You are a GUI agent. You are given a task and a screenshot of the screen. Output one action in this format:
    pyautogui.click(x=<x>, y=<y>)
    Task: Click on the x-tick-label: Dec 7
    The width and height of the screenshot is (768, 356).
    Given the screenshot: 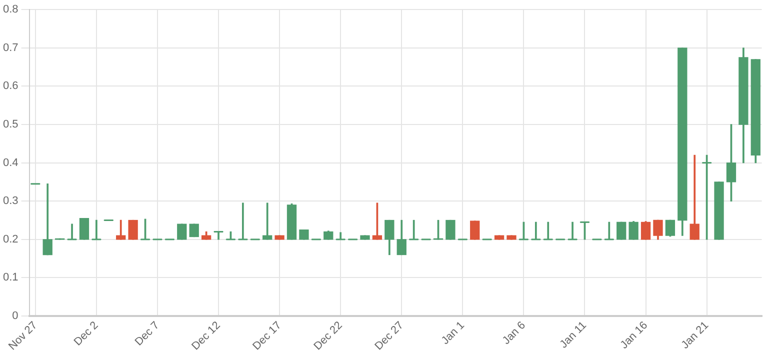 What is the action you would take?
    pyautogui.click(x=147, y=333)
    